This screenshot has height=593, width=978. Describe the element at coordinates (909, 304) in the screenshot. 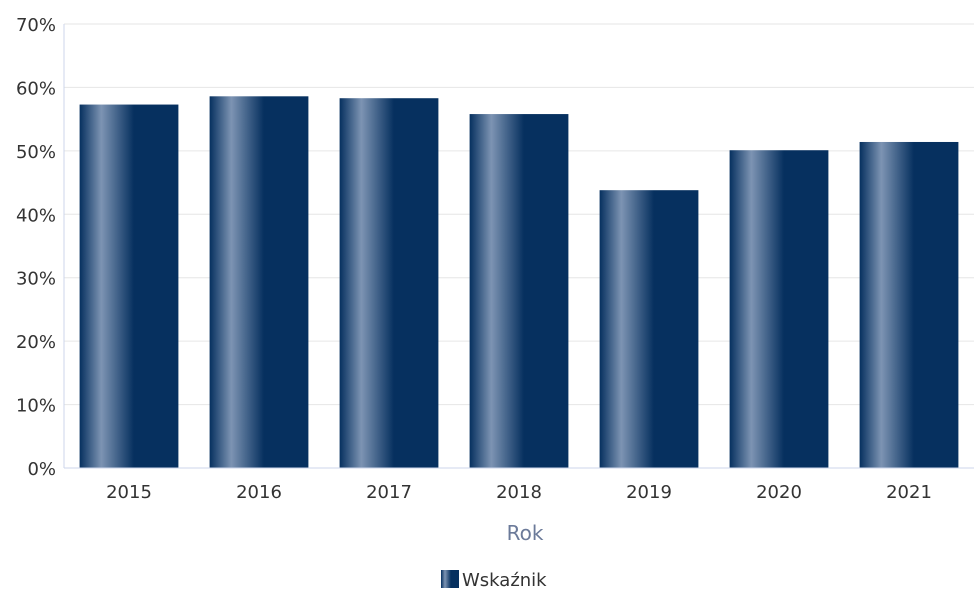

I see `bar-2021` at that location.